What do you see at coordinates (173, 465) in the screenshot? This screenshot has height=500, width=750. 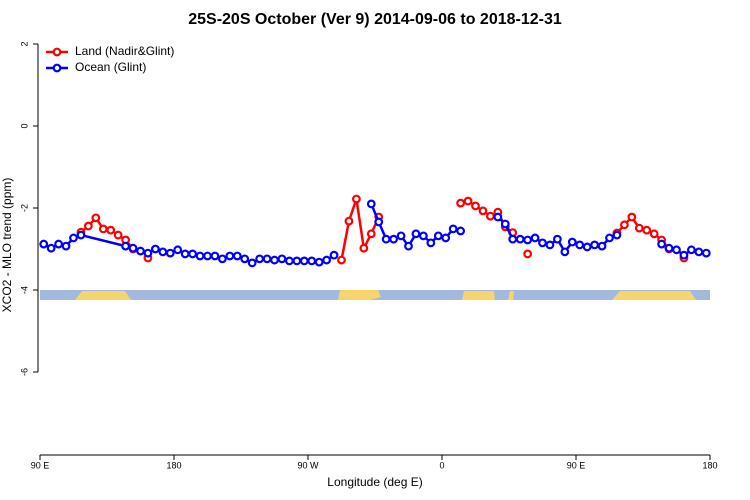 I see `x-tick-label: 180` at bounding box center [173, 465].